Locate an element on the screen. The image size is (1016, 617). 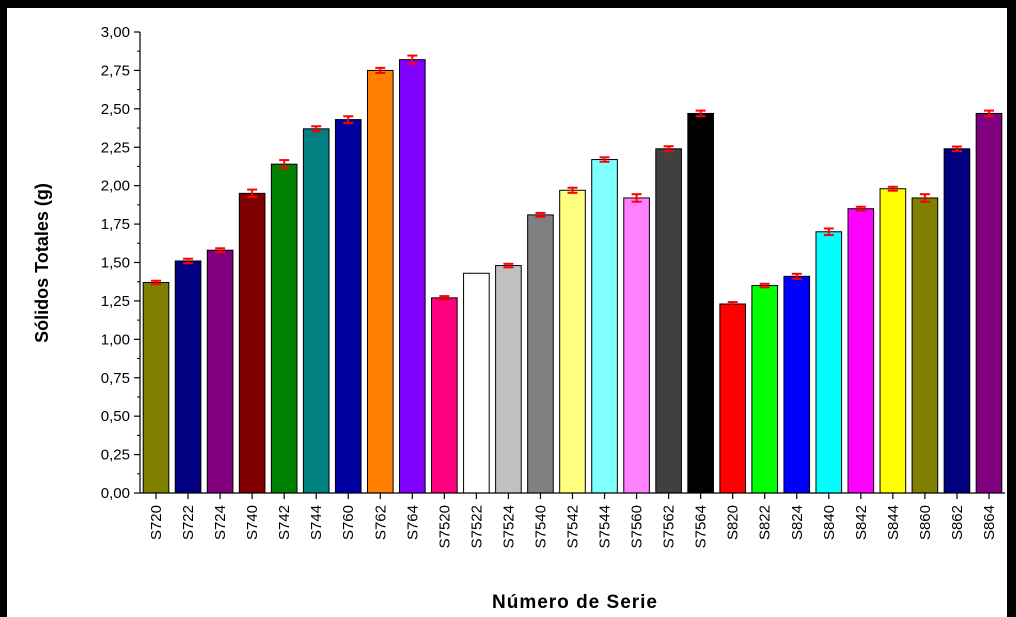
bar-s7560 is located at coordinates (636, 345).